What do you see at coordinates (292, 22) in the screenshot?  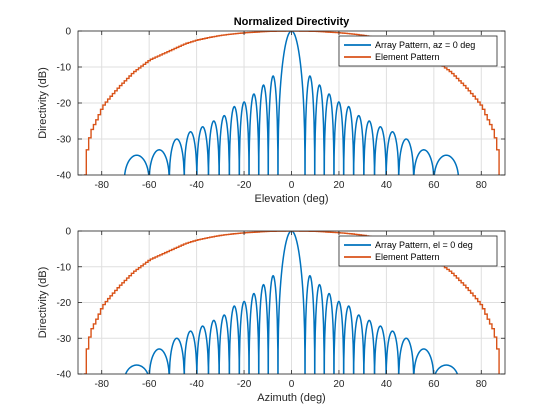 I see `chart-title: Normalized Directivity` at bounding box center [292, 22].